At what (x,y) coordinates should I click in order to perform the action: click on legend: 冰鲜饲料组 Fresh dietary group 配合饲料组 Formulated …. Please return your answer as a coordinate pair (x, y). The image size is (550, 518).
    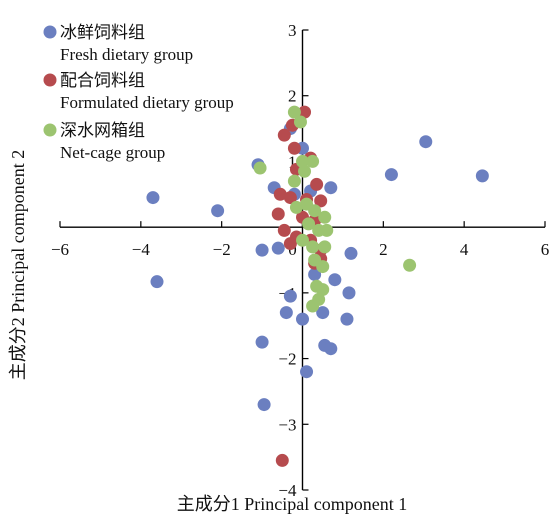
    Looking at the image, I should click on (138, 92).